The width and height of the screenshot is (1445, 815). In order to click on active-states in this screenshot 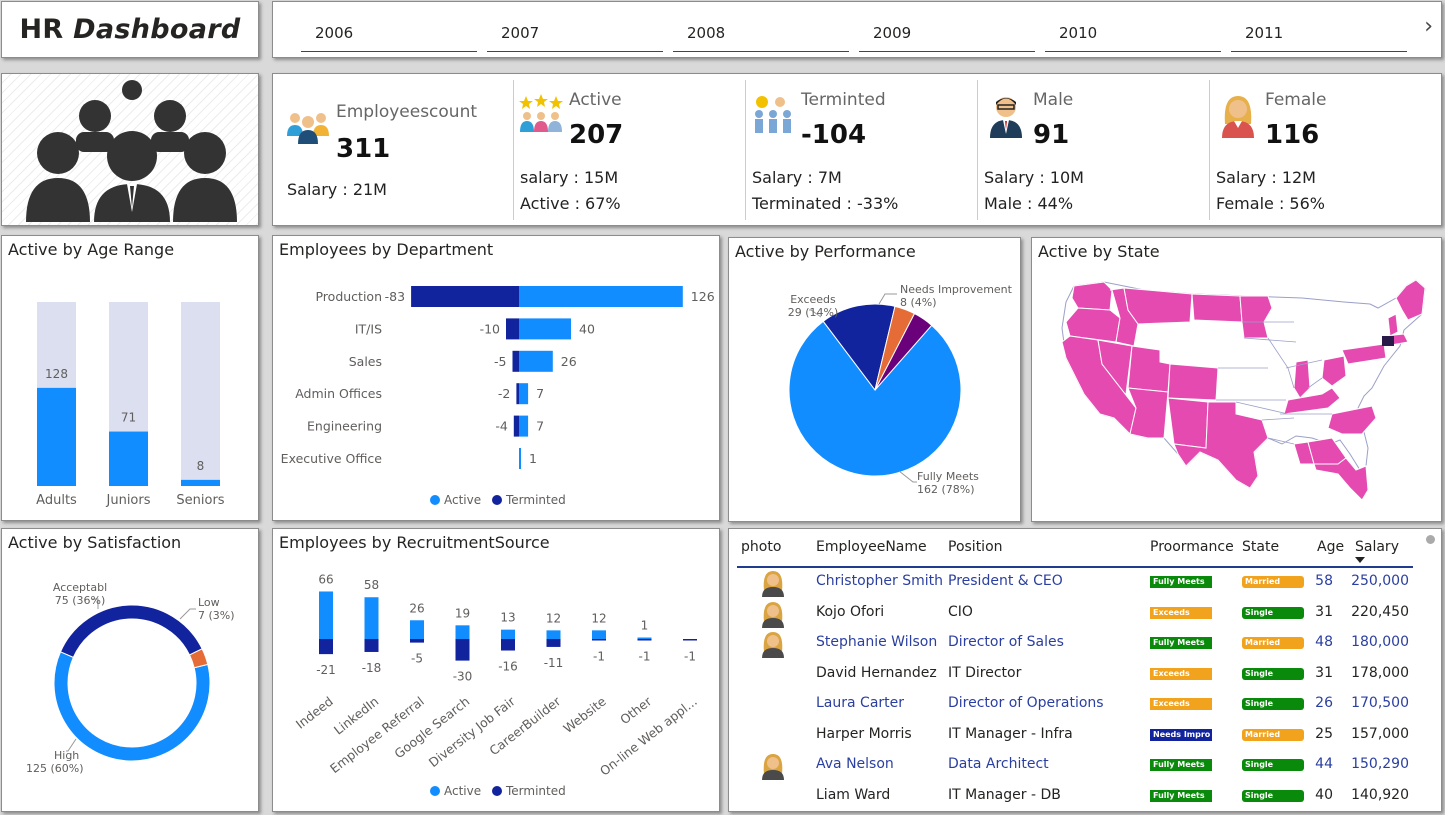, I will do `click(1243, 390)`.